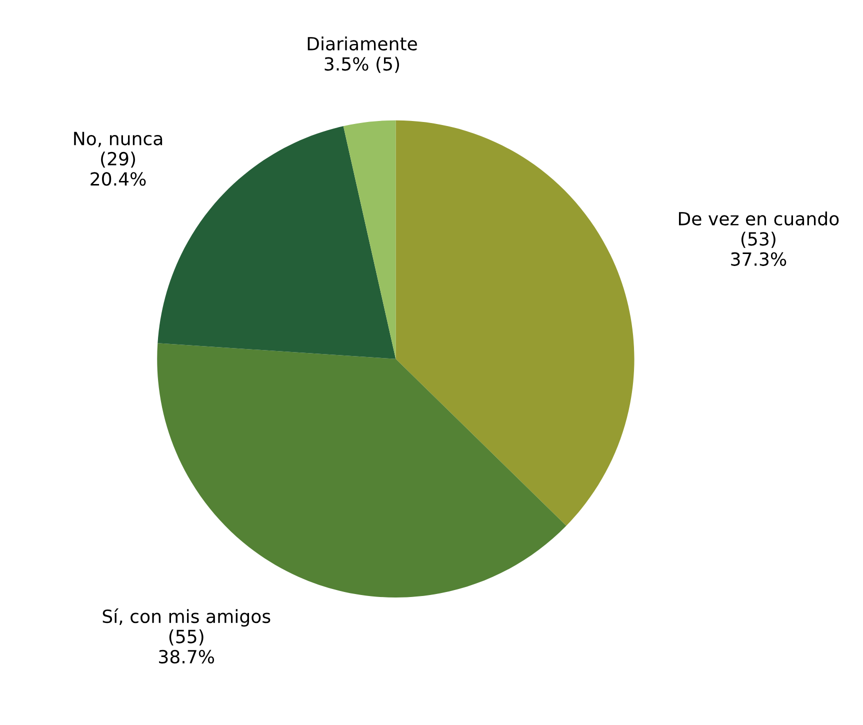 This screenshot has width=863, height=725. Describe the element at coordinates (118, 140) in the screenshot. I see `slice-label: No, nunca` at that location.